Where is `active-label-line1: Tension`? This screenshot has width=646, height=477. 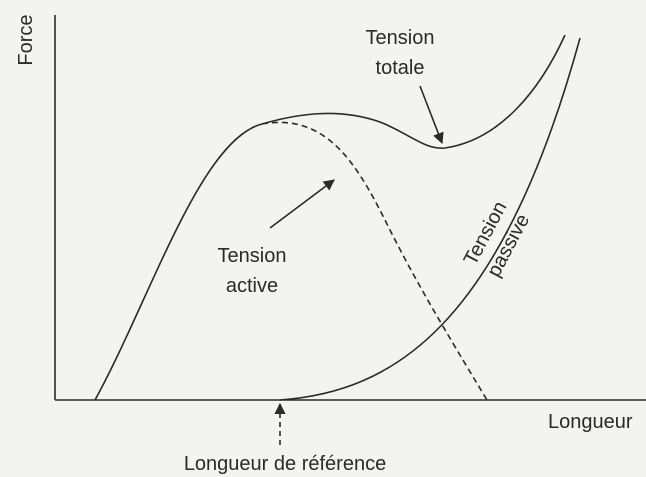 active-label-line1: Tension is located at coordinates (252, 256).